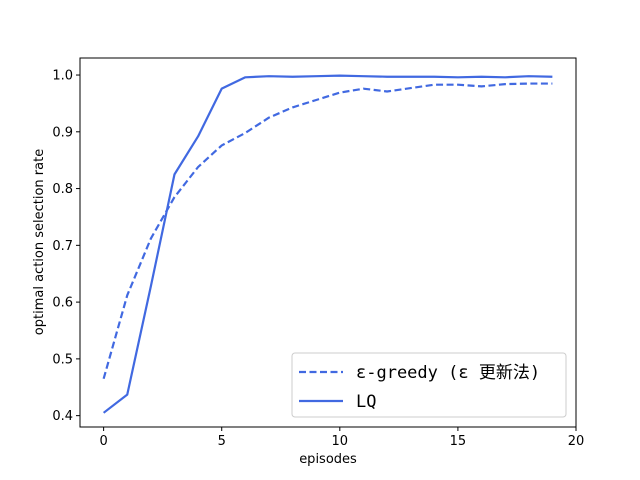 The width and height of the screenshot is (640, 480). Describe the element at coordinates (62, 246) in the screenshot. I see `y-tick-label: 0.7` at that location.